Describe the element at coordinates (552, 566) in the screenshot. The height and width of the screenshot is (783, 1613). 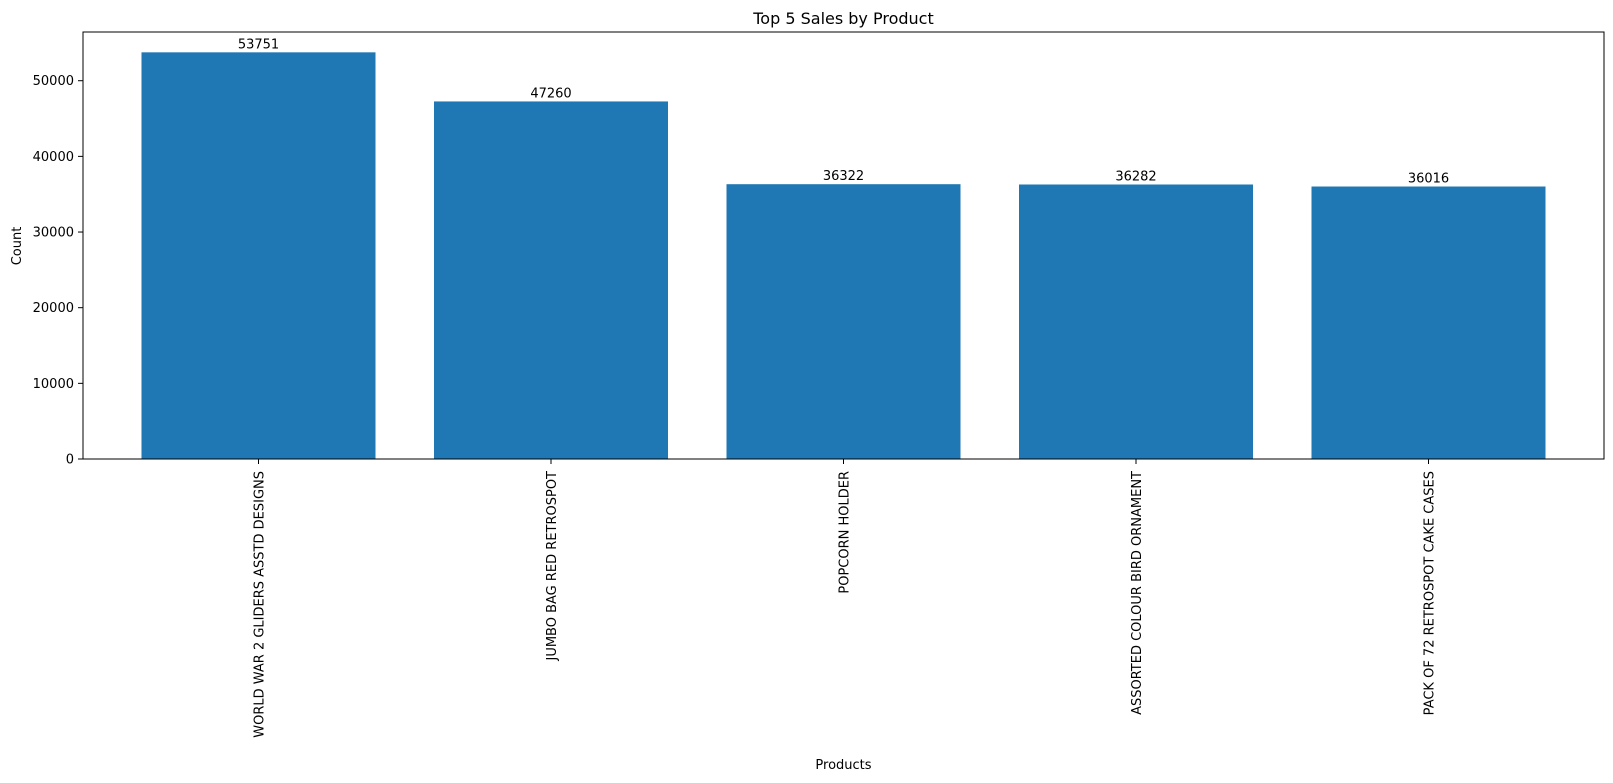
I see `x-tick-label: JUMBO BAG RED RETROSPOT` at that location.